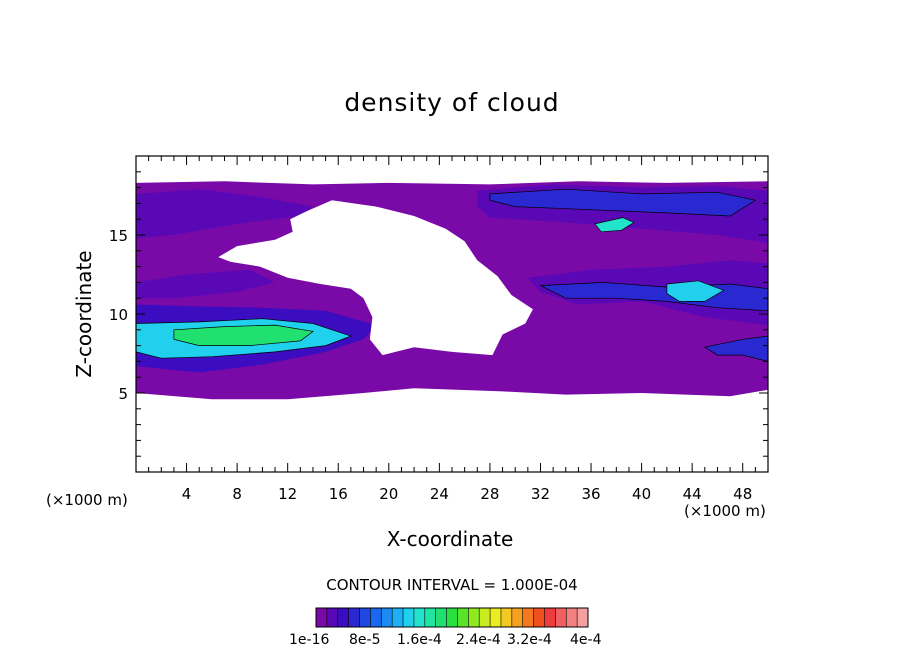  What do you see at coordinates (187, 494) in the screenshot?
I see `x-tick-label: 4` at bounding box center [187, 494].